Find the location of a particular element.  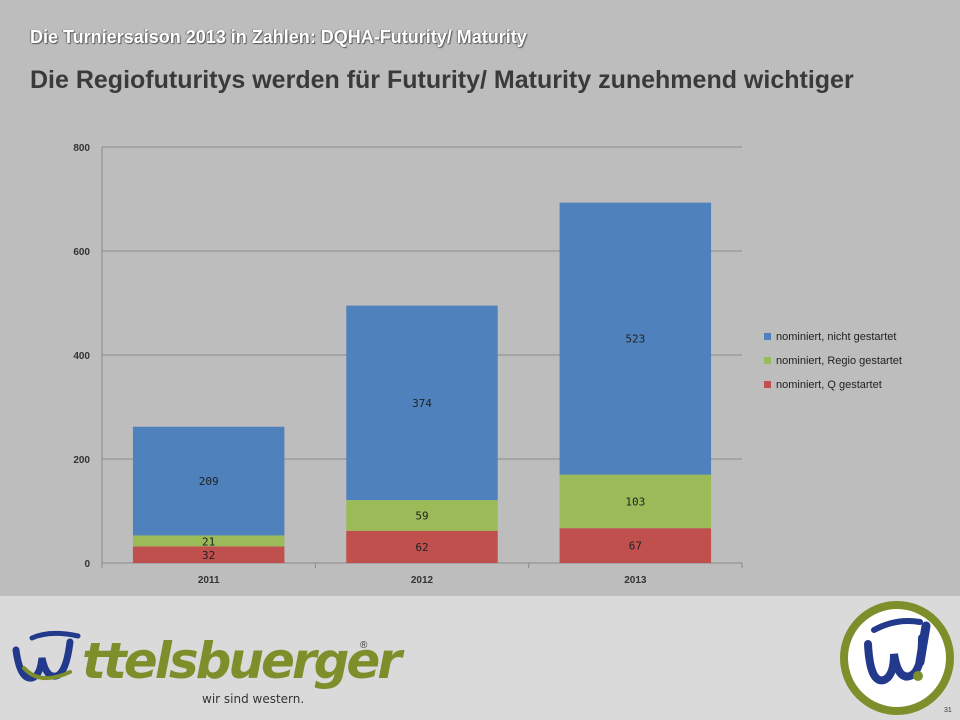

data-label: 209 is located at coordinates (209, 481).